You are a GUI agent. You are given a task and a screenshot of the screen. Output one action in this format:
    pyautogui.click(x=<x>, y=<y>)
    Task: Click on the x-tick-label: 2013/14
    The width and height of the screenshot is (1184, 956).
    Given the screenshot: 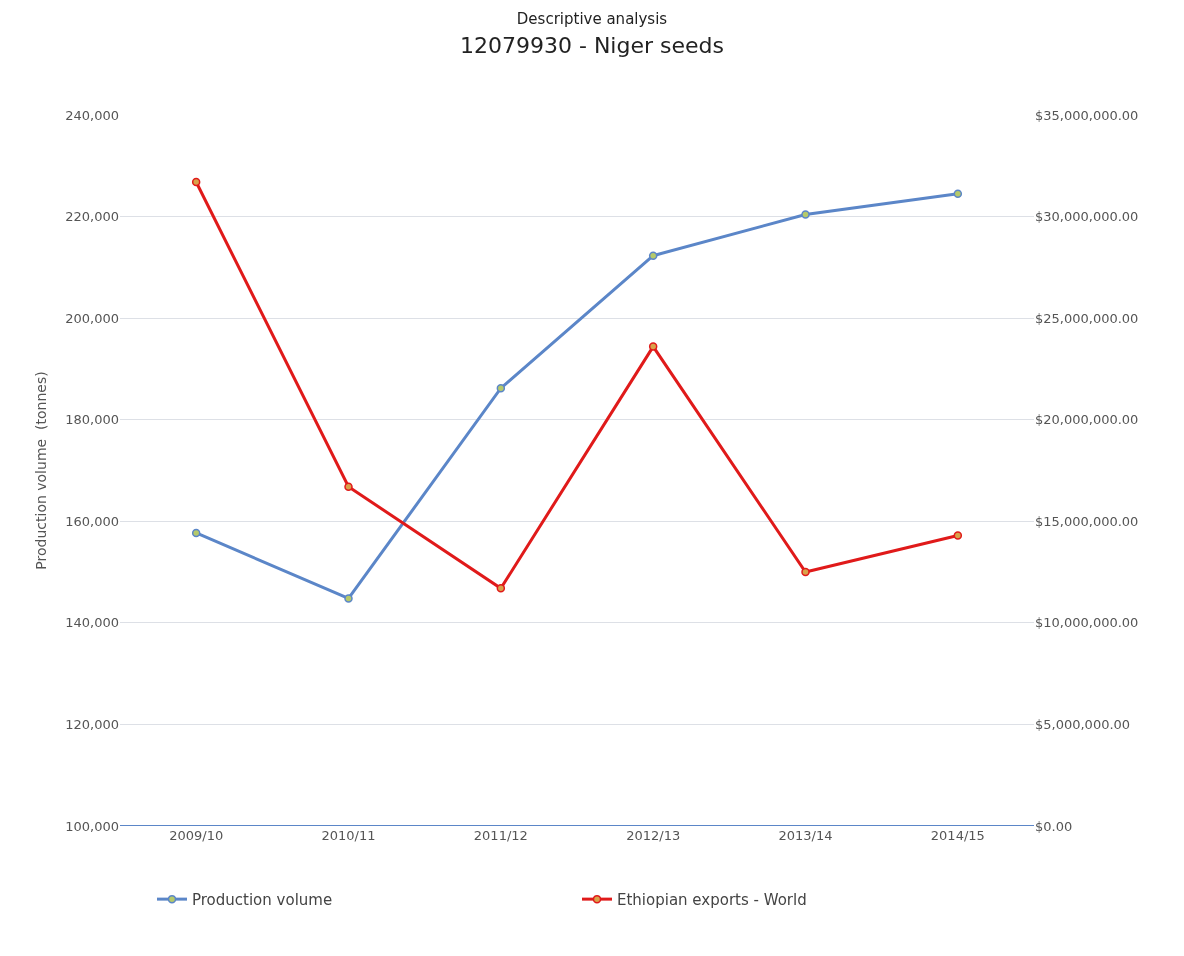 What is the action you would take?
    pyautogui.click(x=805, y=835)
    